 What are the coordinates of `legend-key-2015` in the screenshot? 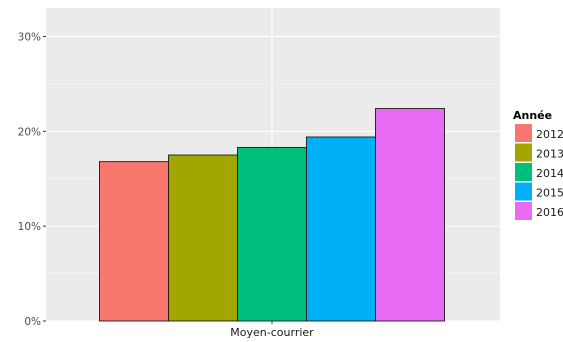 It's located at (523, 191).